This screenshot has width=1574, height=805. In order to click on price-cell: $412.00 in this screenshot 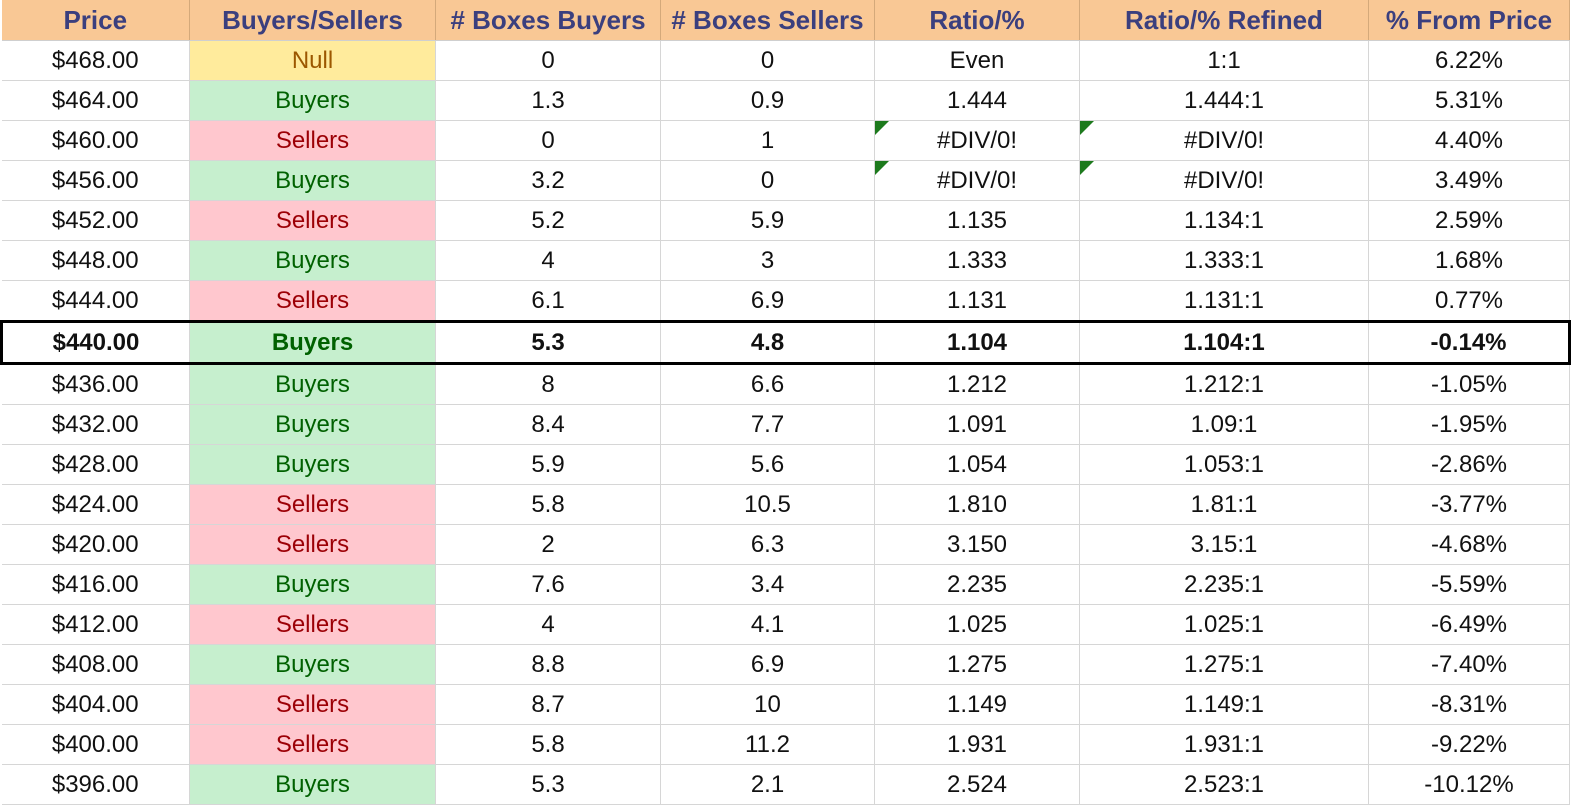, I will do `click(95, 624)`.